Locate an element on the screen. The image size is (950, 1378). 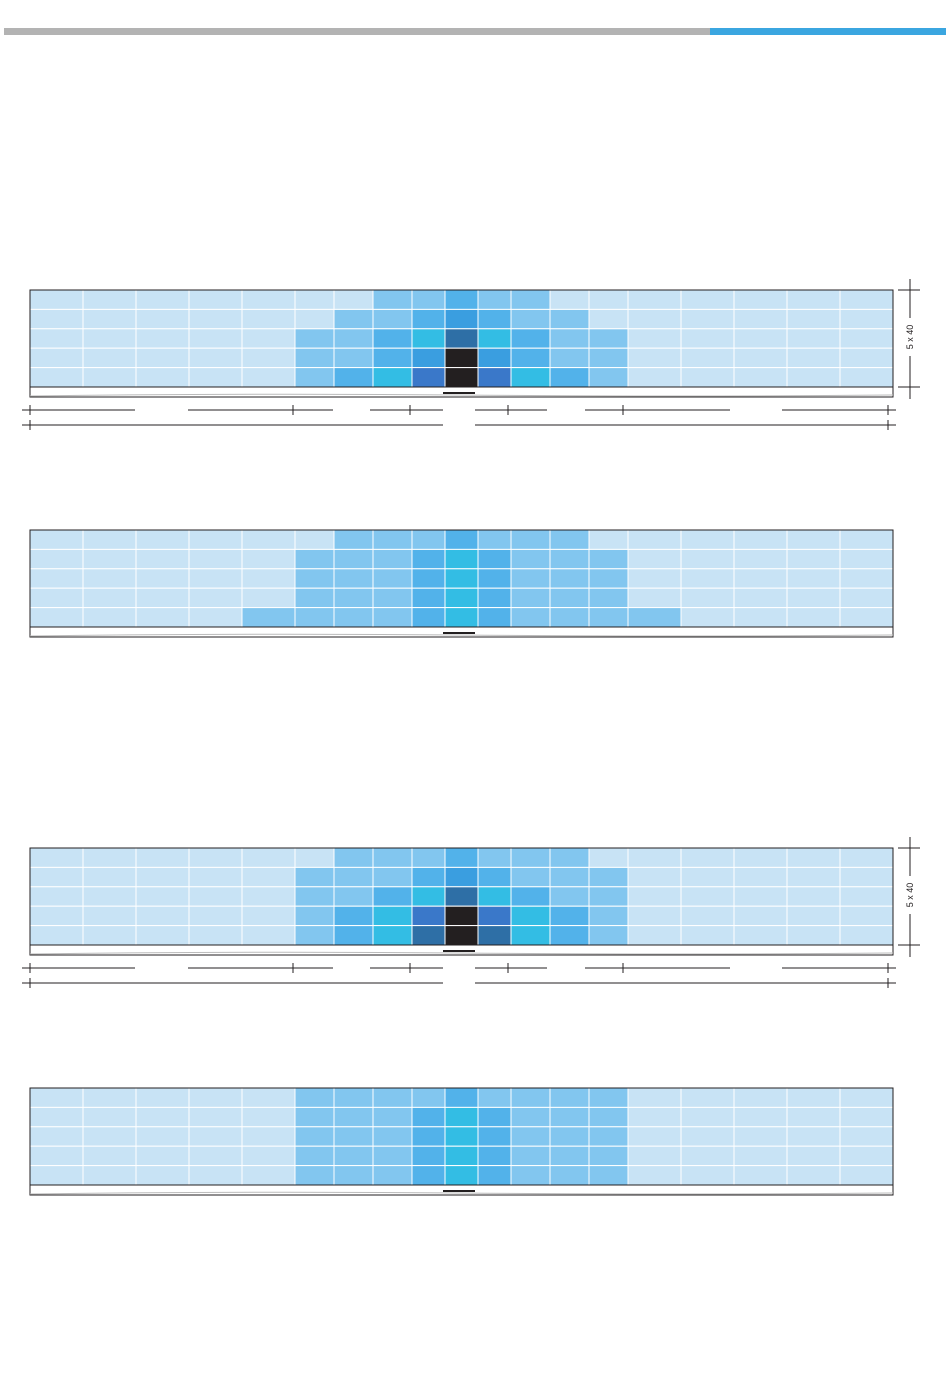
grid-outline is located at coordinates (461, 1141).